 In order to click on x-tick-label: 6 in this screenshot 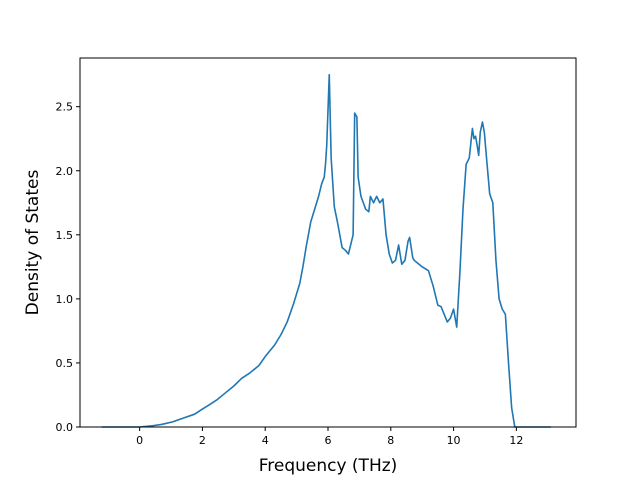, I will do `click(328, 440)`.